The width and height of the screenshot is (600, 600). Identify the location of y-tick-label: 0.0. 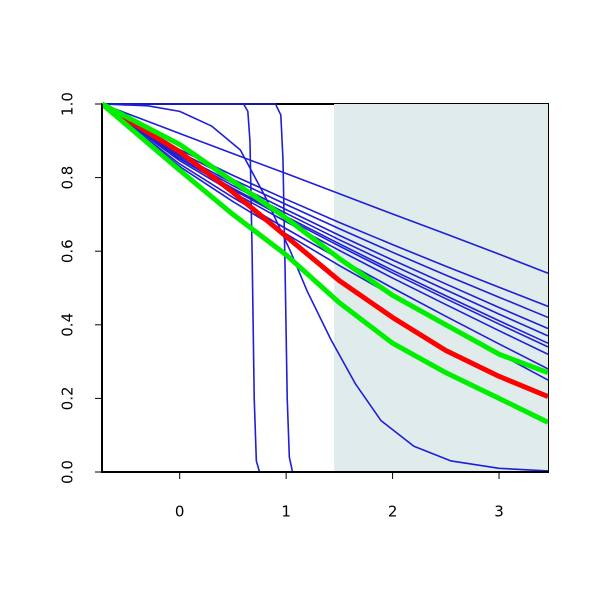
(68, 472).